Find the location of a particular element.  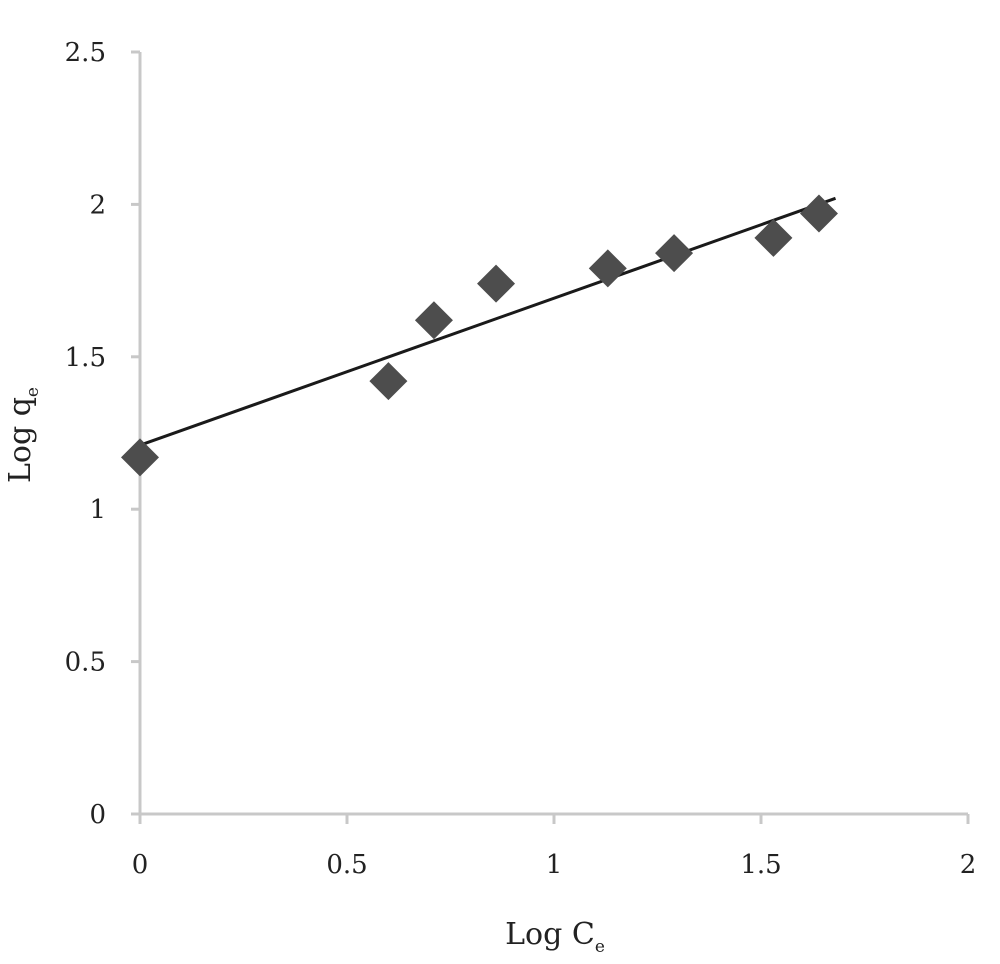

y-tick-label: 2.5 is located at coordinates (85, 53).